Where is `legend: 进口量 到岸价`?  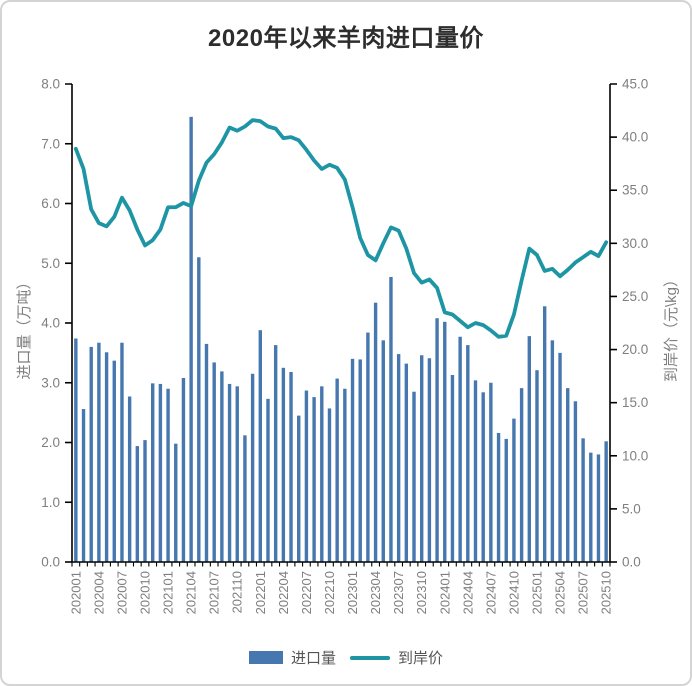 legend: 进口量 到岸价 is located at coordinates (346, 657).